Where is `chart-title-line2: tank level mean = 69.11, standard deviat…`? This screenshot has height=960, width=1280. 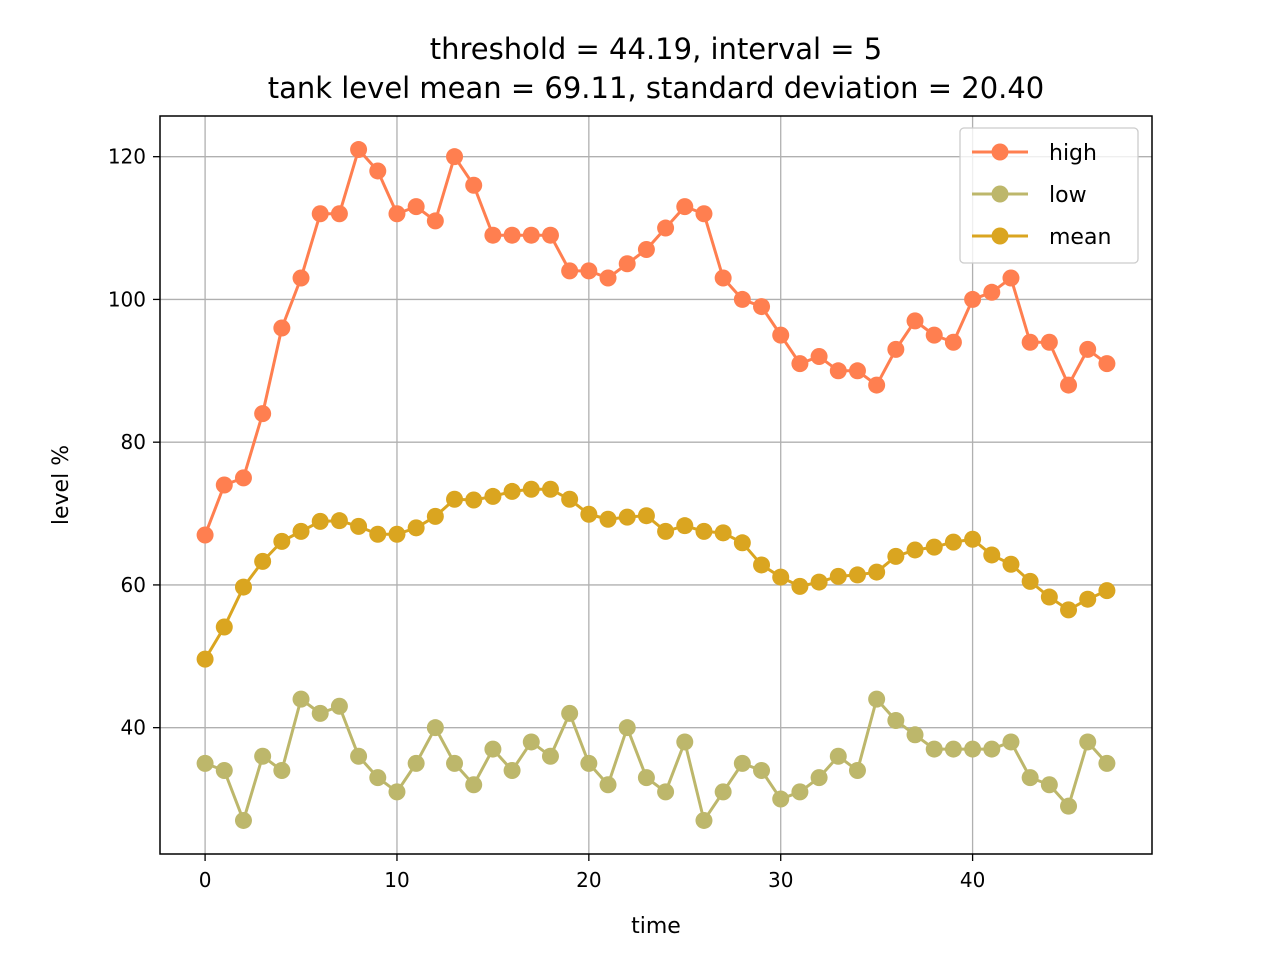
chart-title-line2: tank level mean = 69.11, standard deviat… is located at coordinates (656, 88).